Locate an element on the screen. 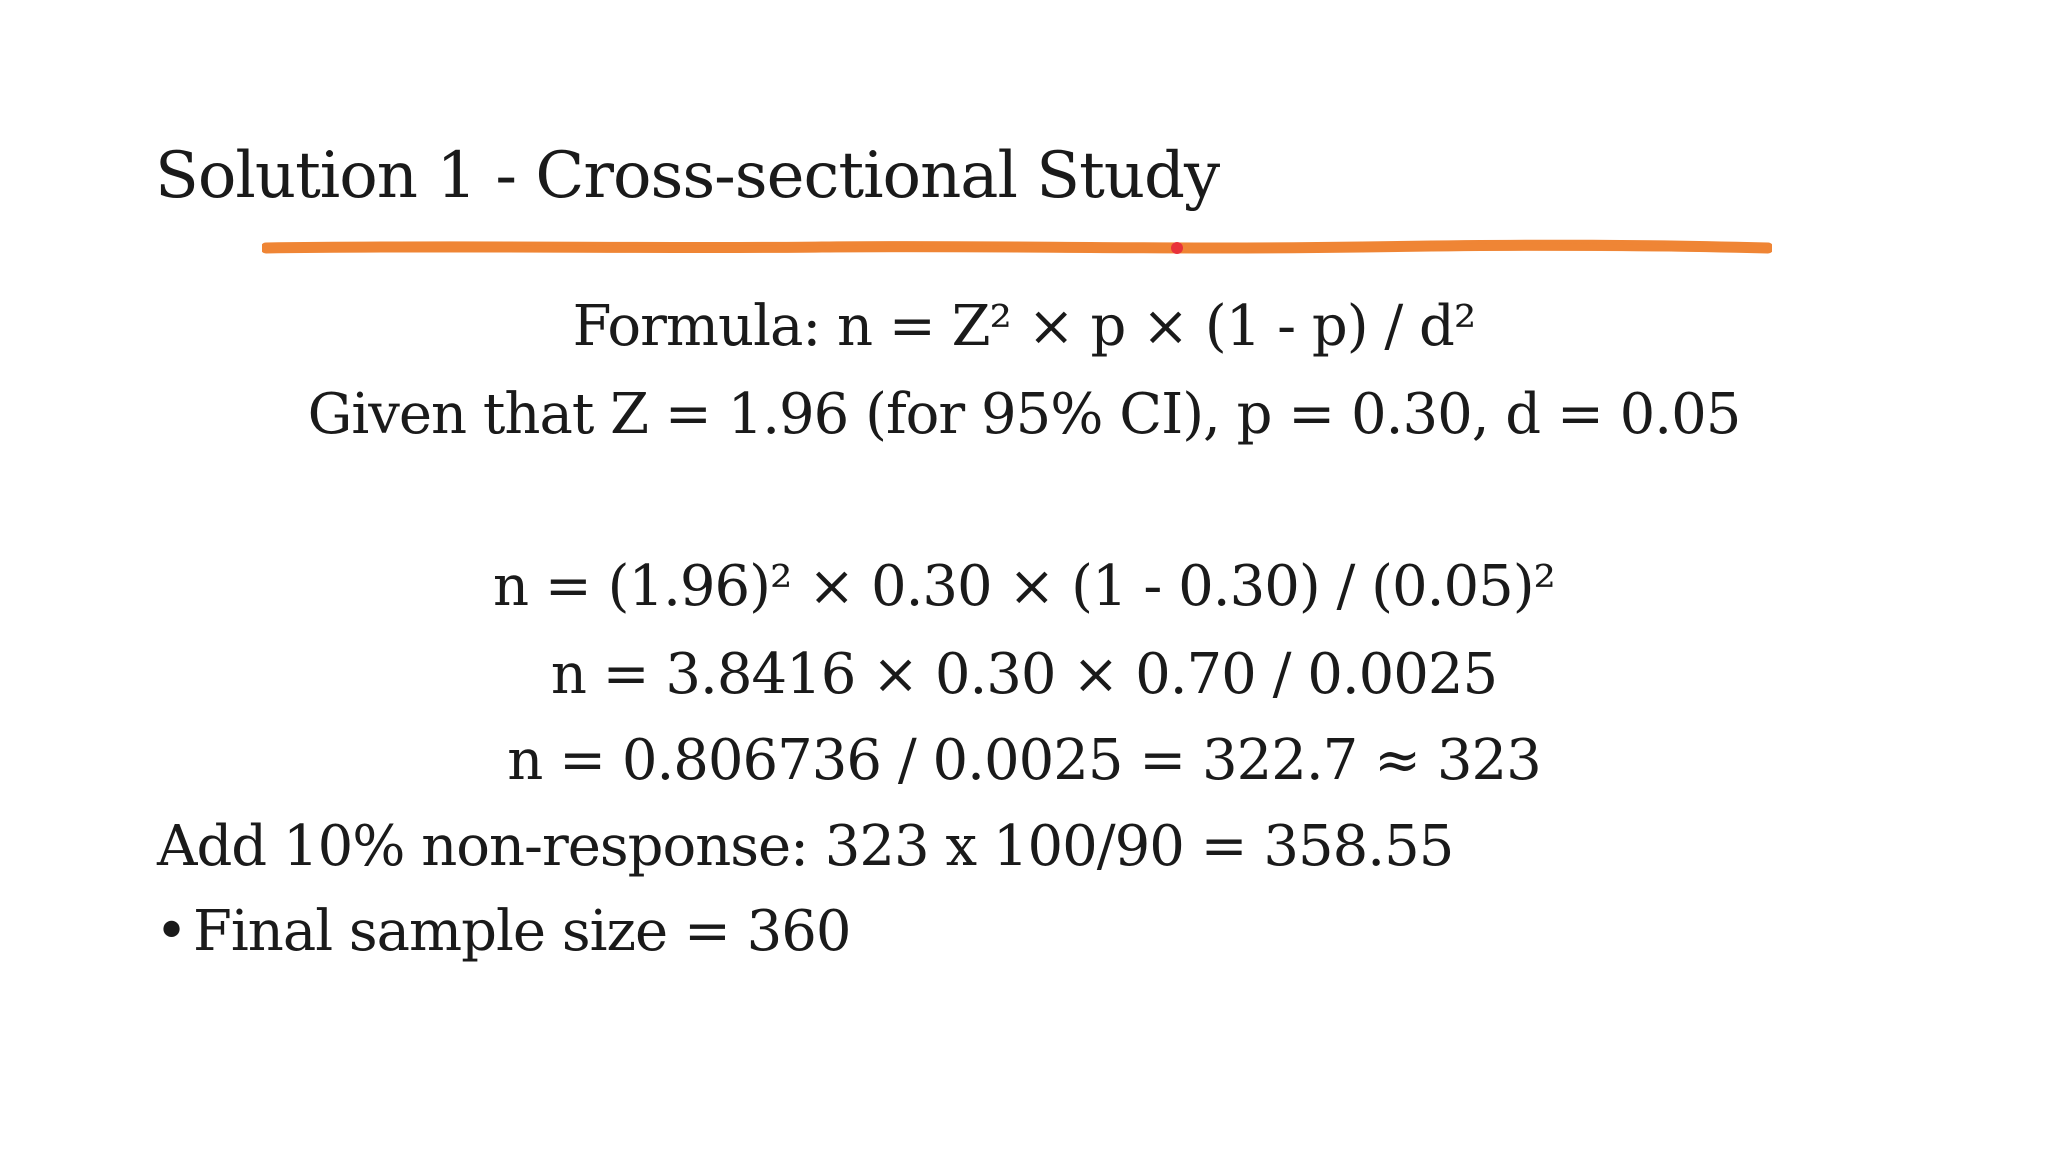 This screenshot has height=1152, width=2048. calculation-step-3: n = 0.806736 / 0.0025 = 322.7 ≈ 323 is located at coordinates (1024, 760).